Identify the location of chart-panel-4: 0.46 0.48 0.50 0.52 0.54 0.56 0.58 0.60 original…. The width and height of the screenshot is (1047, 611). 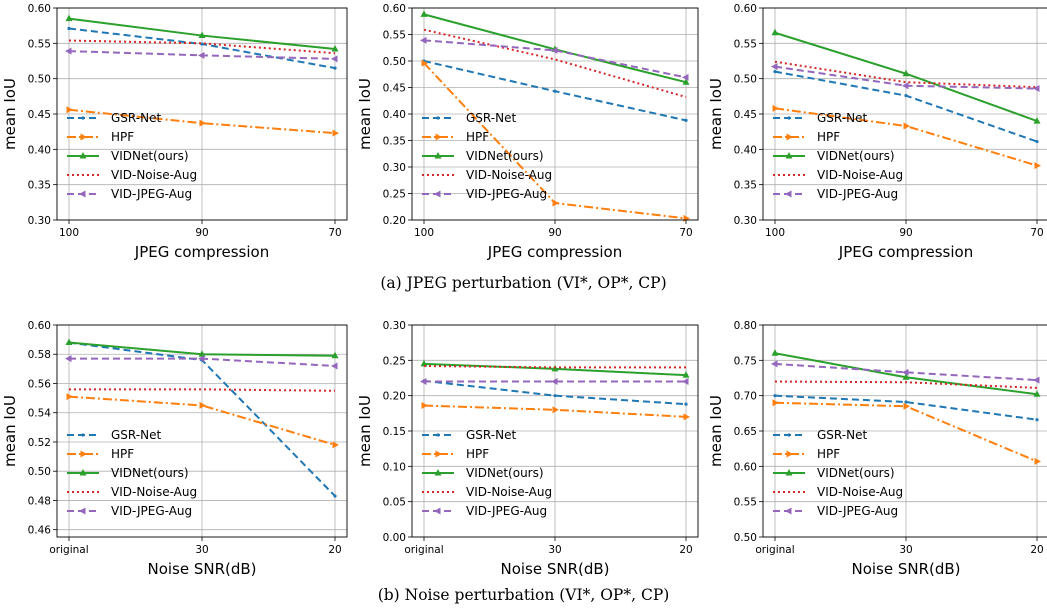
(174, 449).